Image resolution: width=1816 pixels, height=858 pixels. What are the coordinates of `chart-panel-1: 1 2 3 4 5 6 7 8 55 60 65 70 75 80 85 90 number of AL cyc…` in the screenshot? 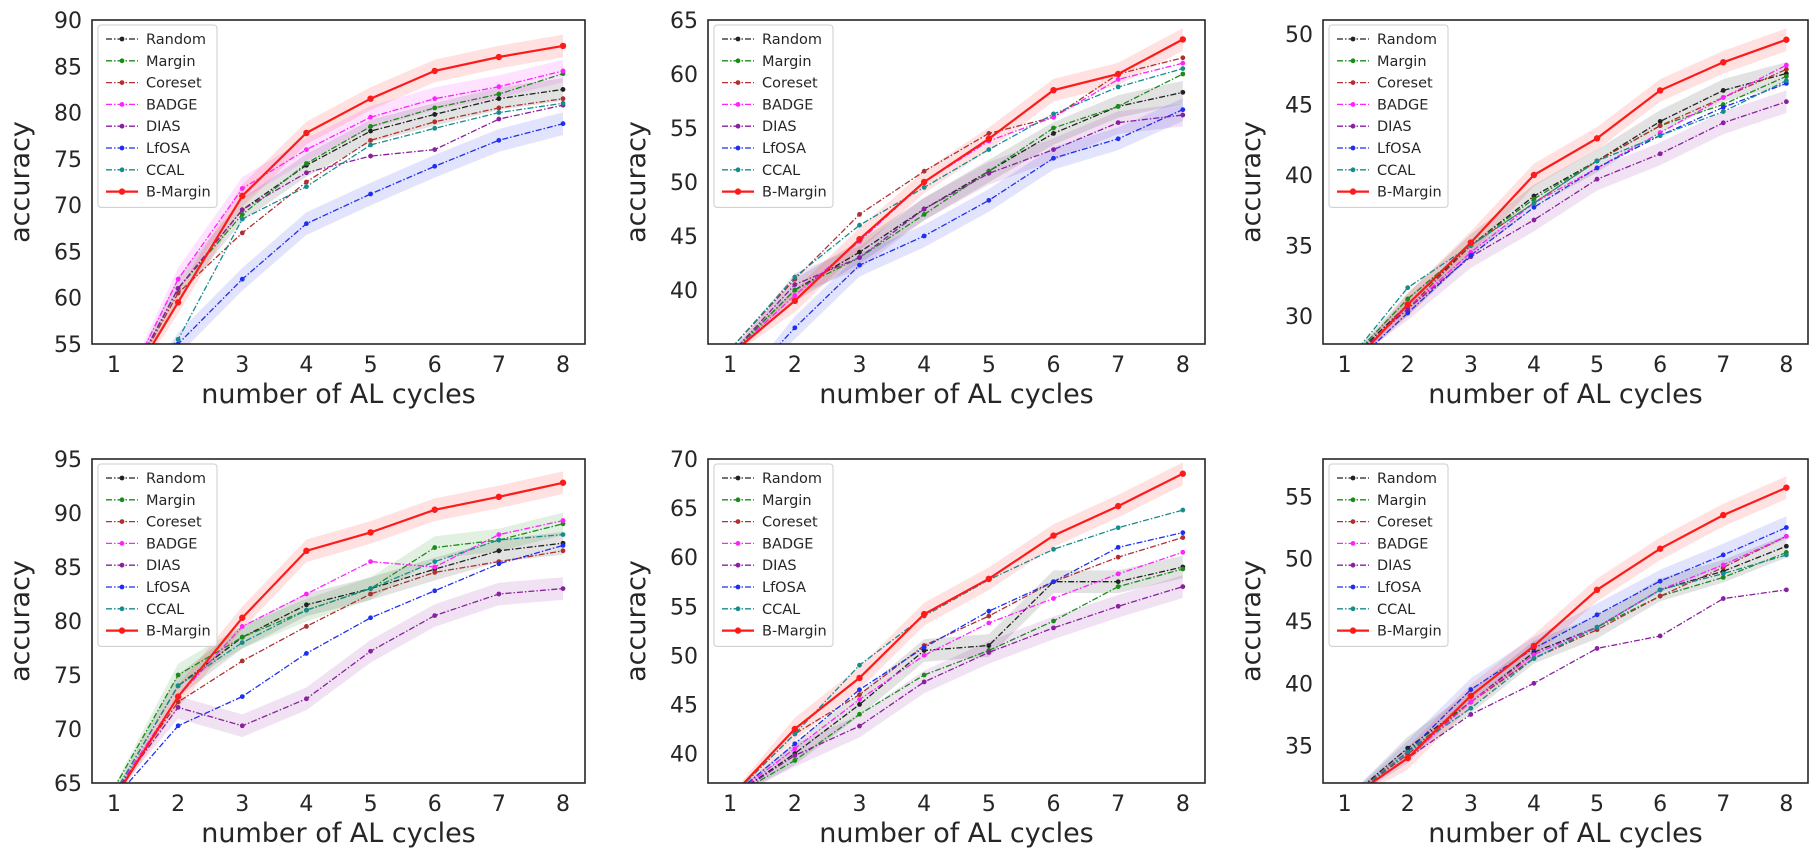 It's located at (295, 210).